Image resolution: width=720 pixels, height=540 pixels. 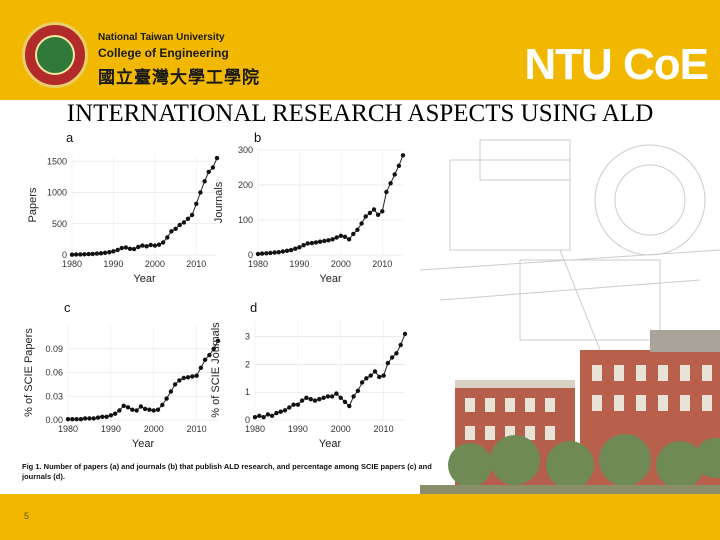 I want to click on panel-letter: d, so click(x=253, y=307).